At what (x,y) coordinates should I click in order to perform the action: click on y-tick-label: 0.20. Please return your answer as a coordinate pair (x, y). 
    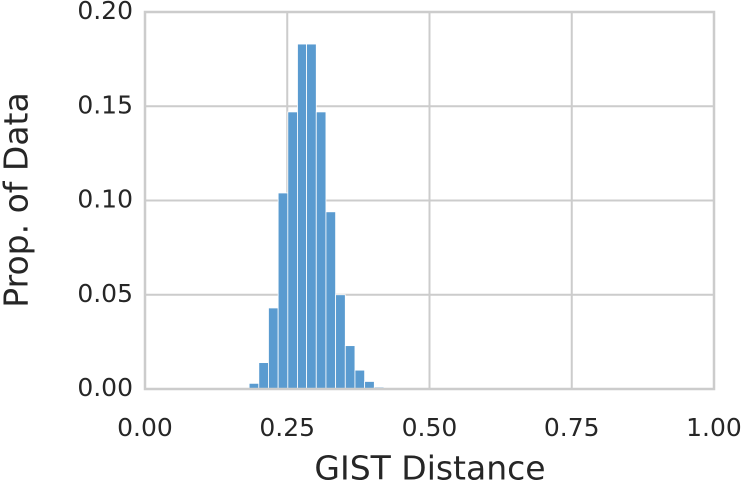
    Looking at the image, I should click on (105, 12).